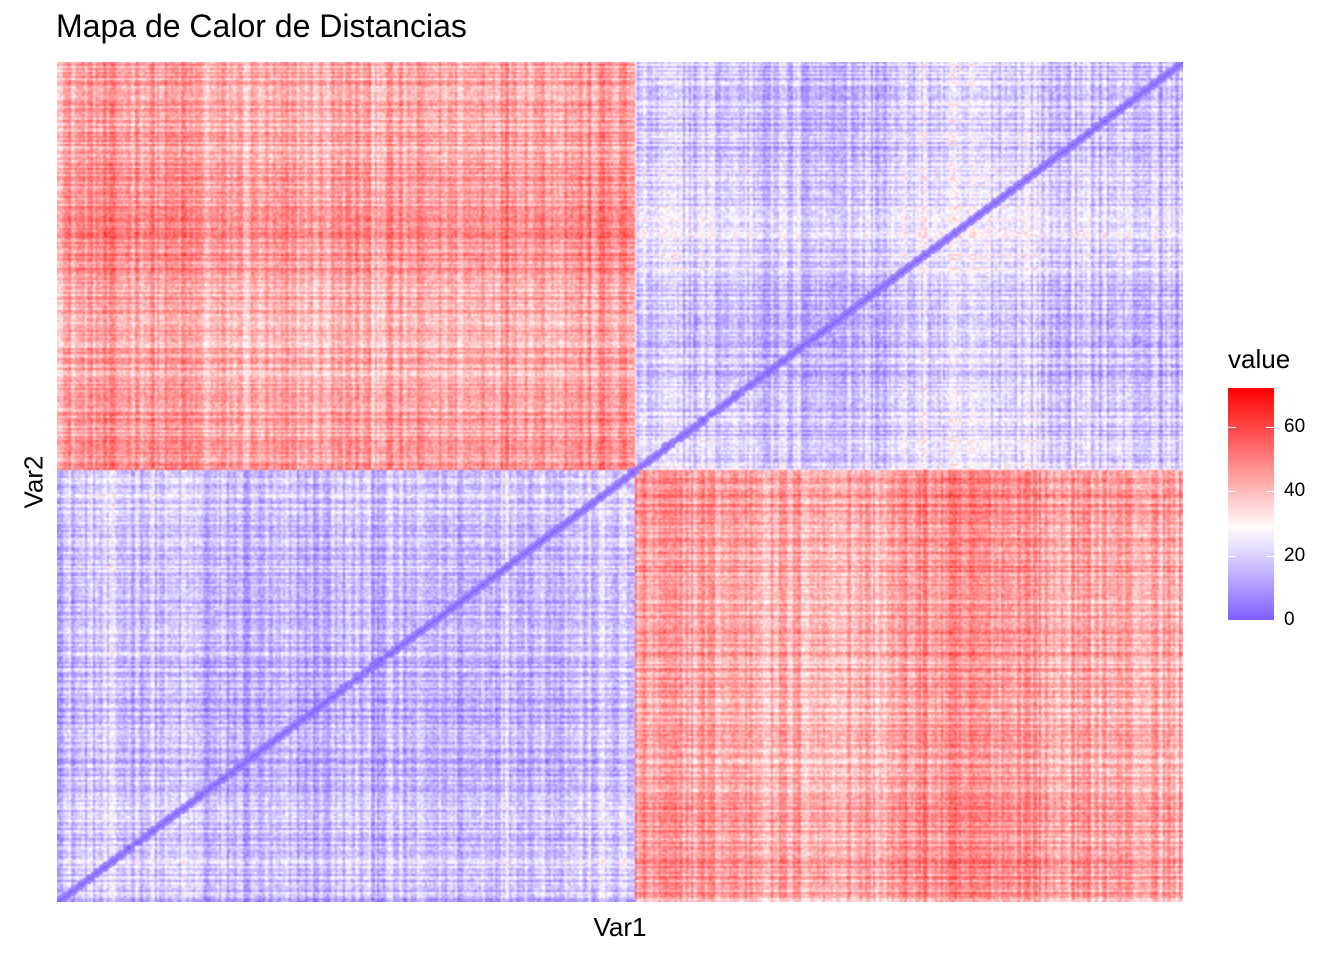  I want to click on color-legend: value 0 20 40 60, so click(1283, 494).